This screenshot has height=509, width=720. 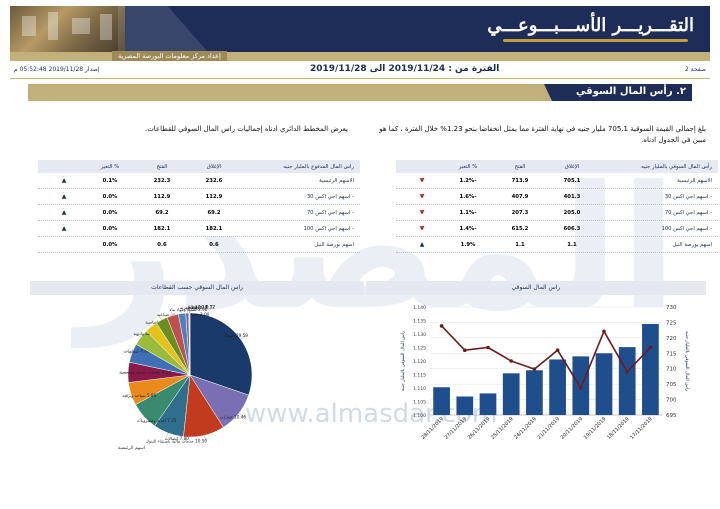 What do you see at coordinates (403, 361) in the screenshot?
I see `y-axis-label-left: راس المال السوقي بالمليار جنيه` at bounding box center [403, 361].